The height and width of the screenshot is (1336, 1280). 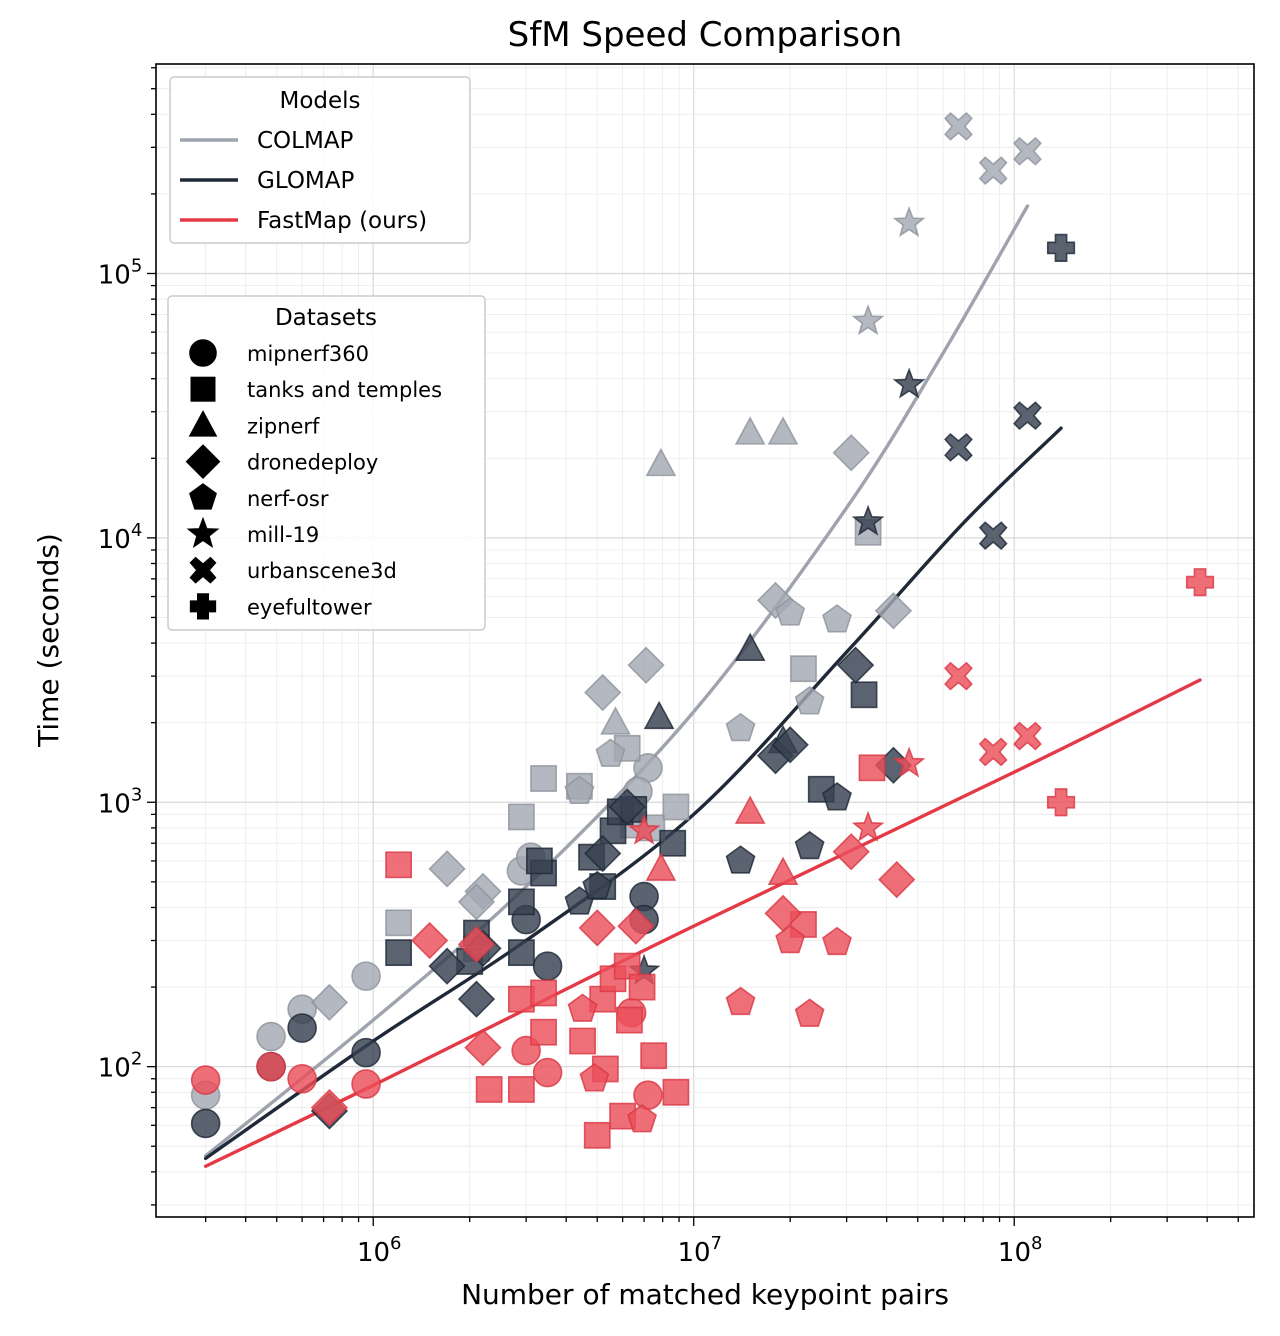 What do you see at coordinates (1061, 802) in the screenshot?
I see `point-fastmap-eyefultower` at bounding box center [1061, 802].